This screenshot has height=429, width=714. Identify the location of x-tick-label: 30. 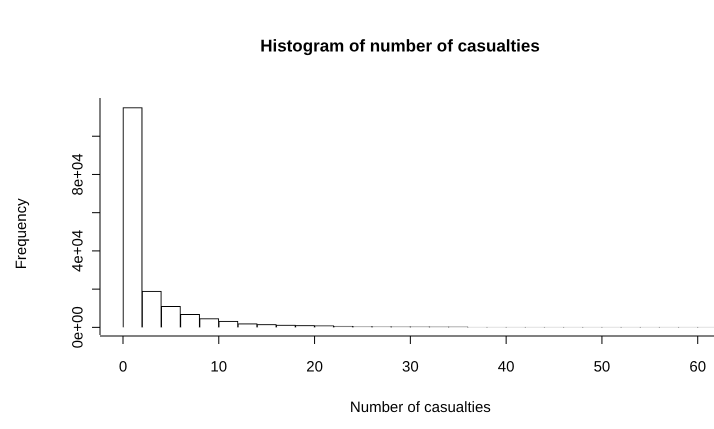
(410, 367).